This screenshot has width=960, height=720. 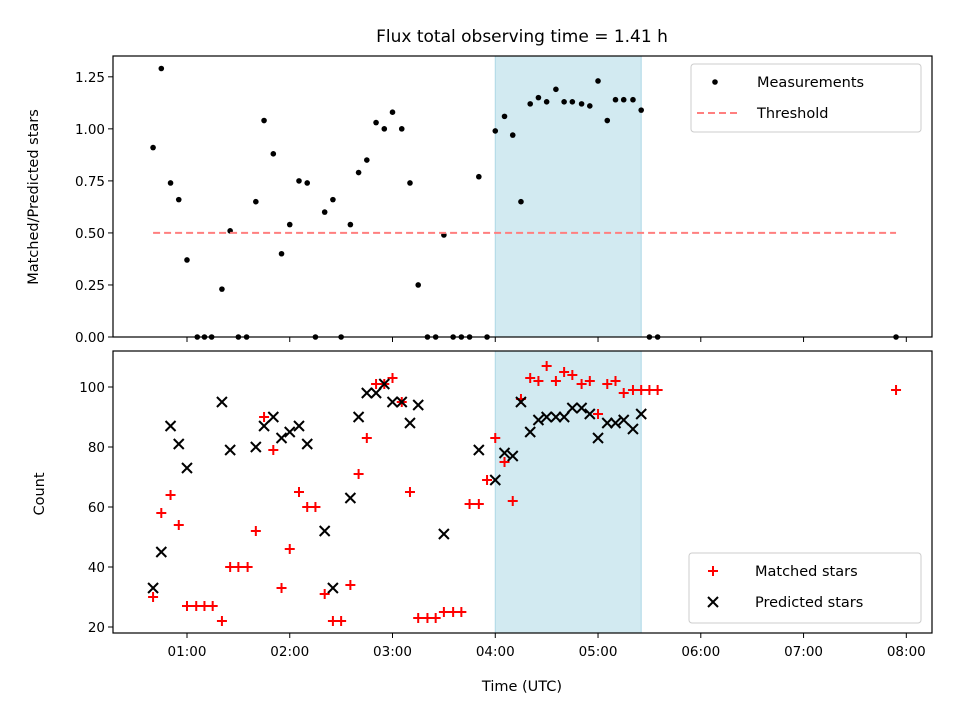 I want to click on top-y-tick-label: 0.00, so click(x=90, y=338).